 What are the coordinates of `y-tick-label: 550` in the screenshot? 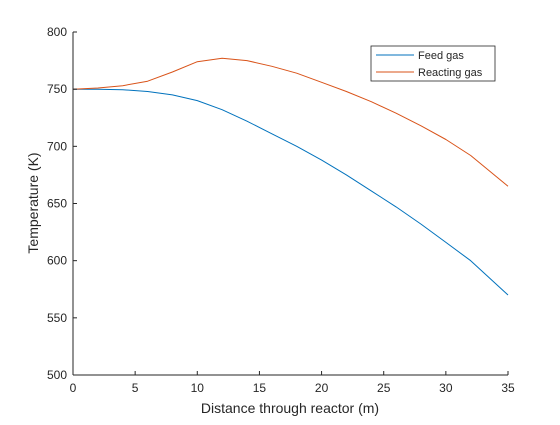 It's located at (57, 318).